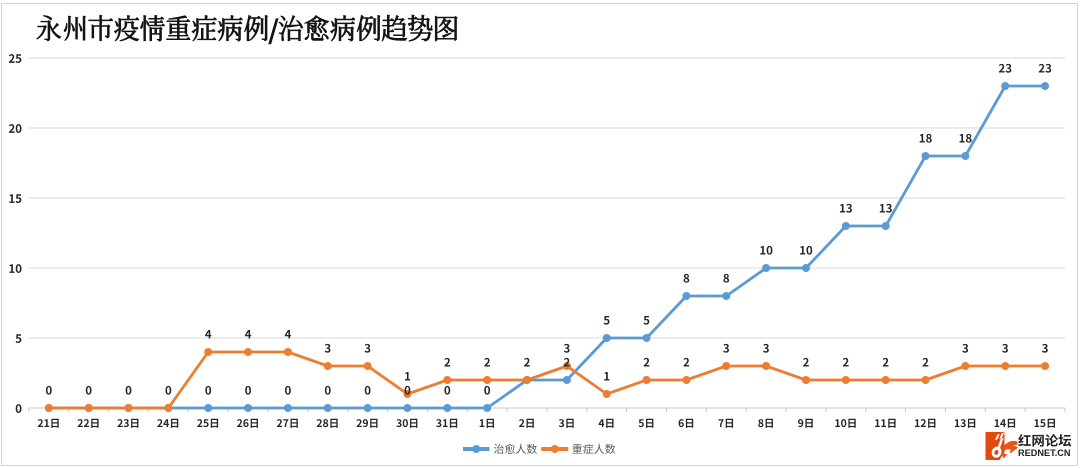 Image resolution: width=1080 pixels, height=468 pixels. What do you see at coordinates (1044, 453) in the screenshot?
I see `svg-text: REDNET.CN` at bounding box center [1044, 453].